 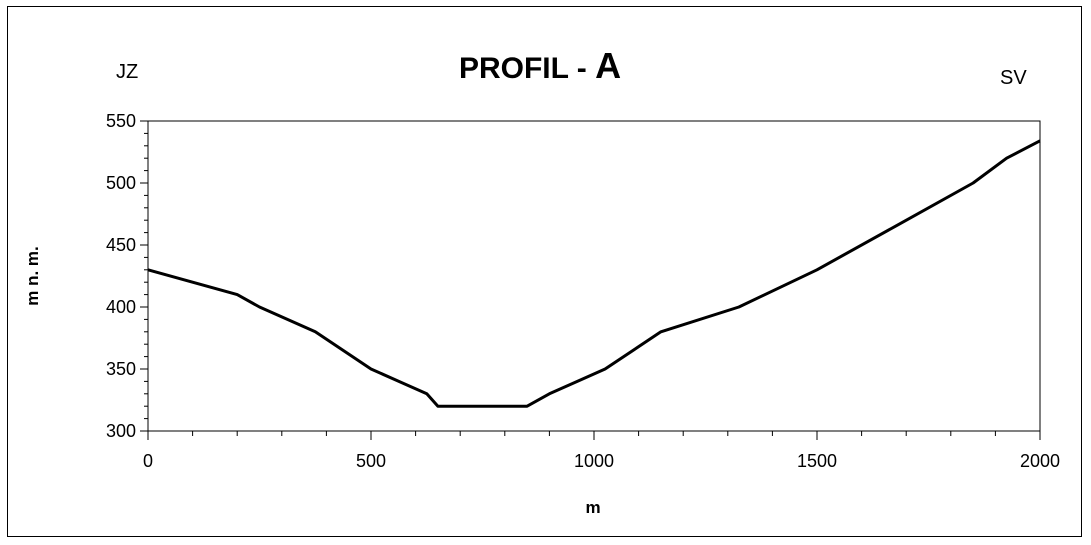 What do you see at coordinates (371, 461) in the screenshot?
I see `x-tick-label: 500` at bounding box center [371, 461].